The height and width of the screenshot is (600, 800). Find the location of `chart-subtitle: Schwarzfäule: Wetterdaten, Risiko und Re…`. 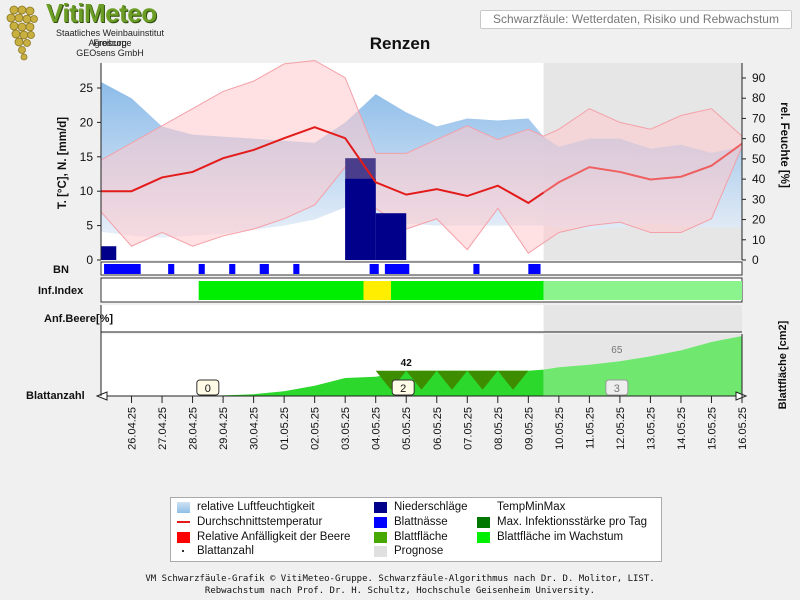

chart-subtitle: Schwarzfäule: Wetterdaten, Risiko und Re… is located at coordinates (636, 19).